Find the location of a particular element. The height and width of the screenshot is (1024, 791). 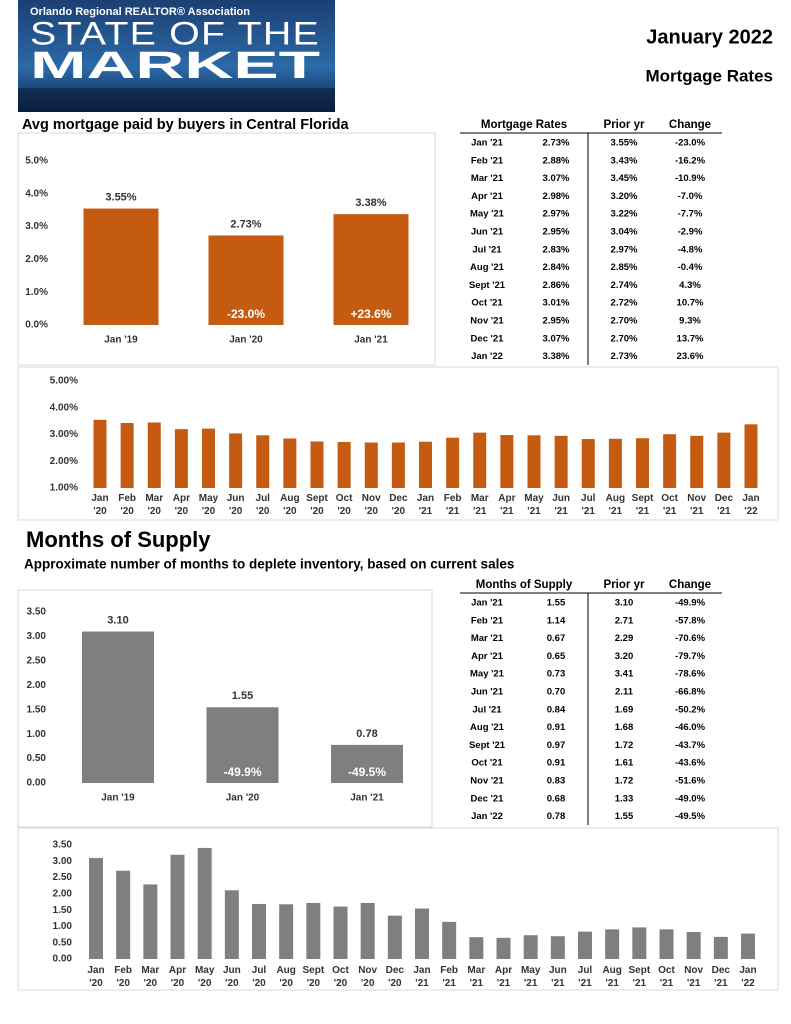

y-tick-label: 2.00 is located at coordinates (63, 893).